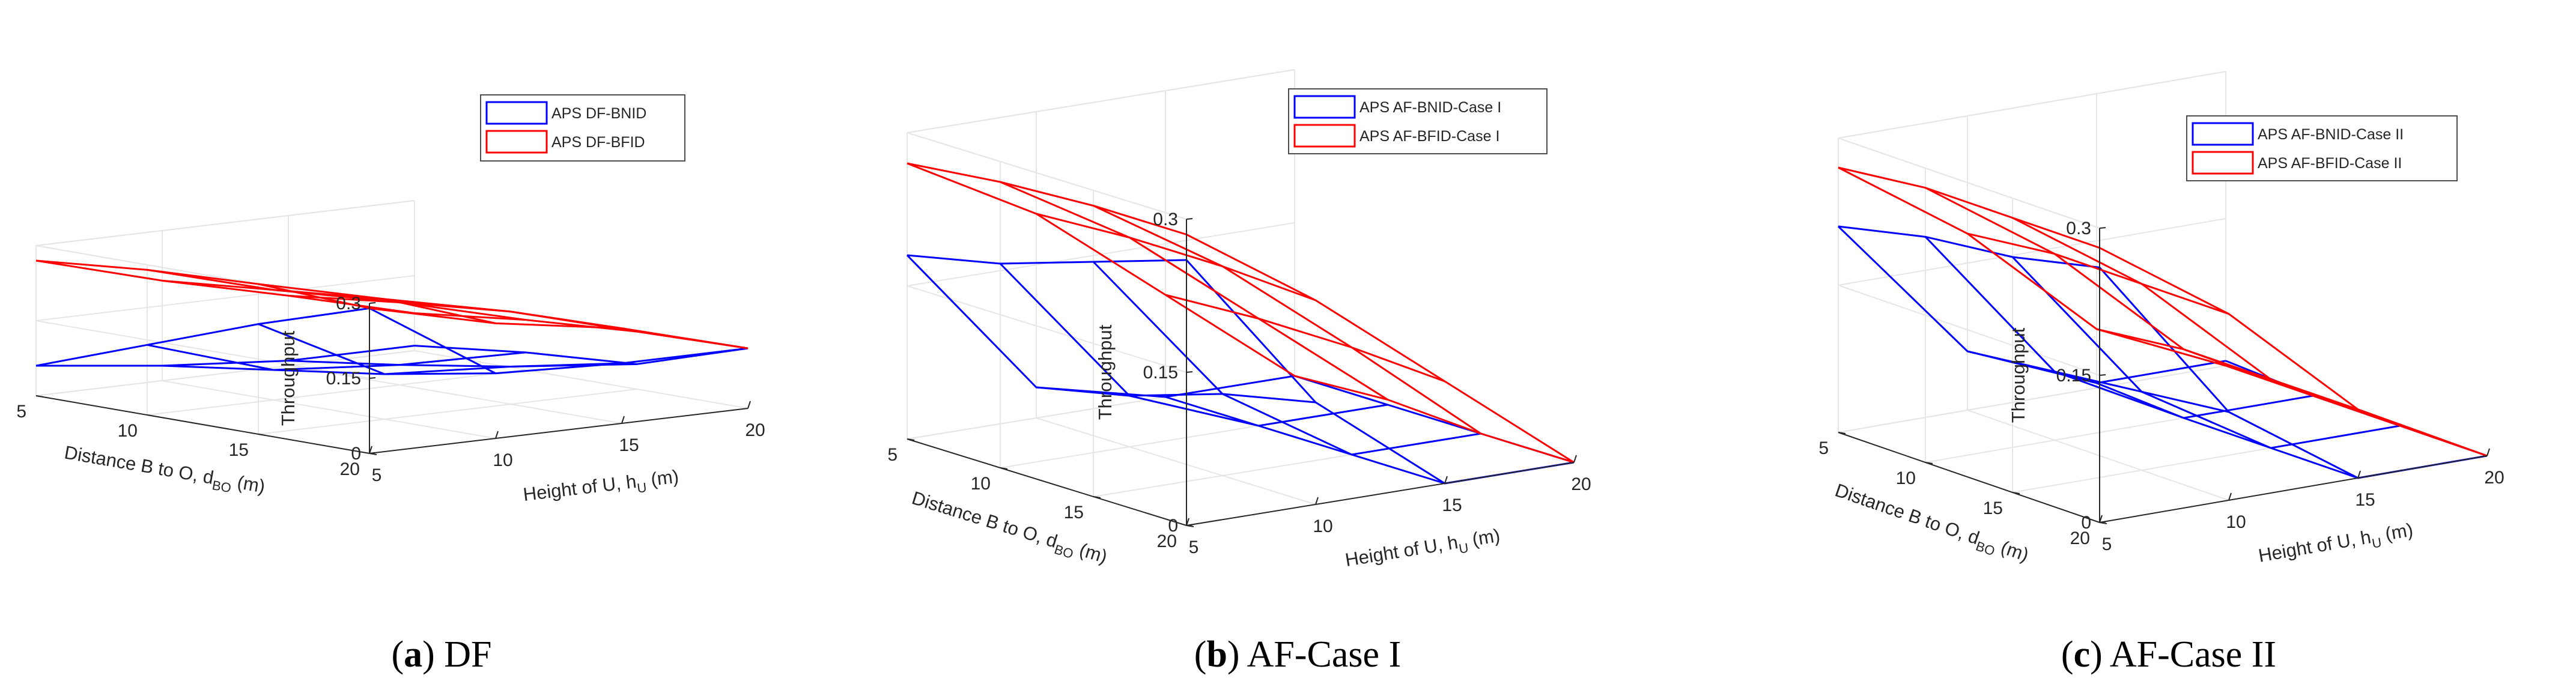  Describe the element at coordinates (1430, 108) in the screenshot. I see `legend-entry-label: APS AF-BNID-Case I` at that location.